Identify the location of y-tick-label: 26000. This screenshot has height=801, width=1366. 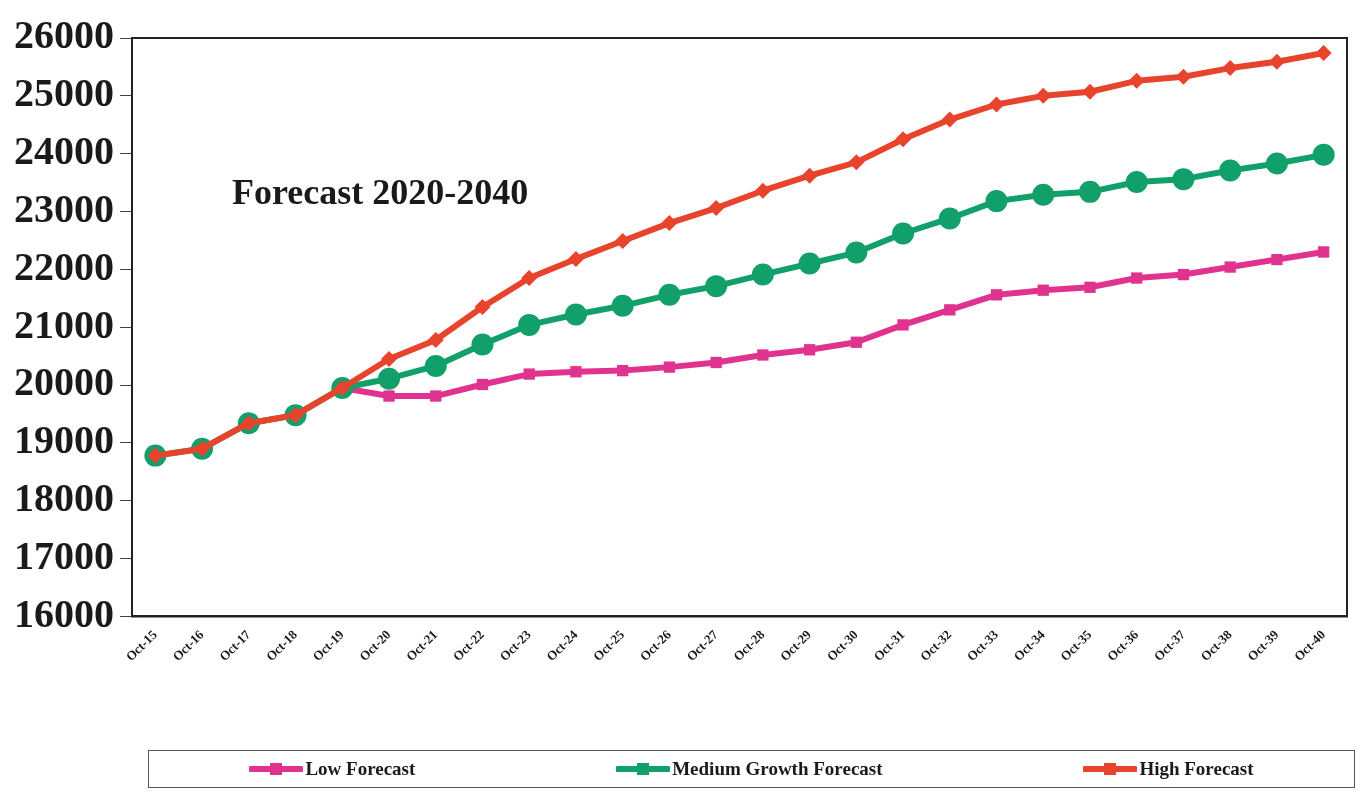
(64, 35).